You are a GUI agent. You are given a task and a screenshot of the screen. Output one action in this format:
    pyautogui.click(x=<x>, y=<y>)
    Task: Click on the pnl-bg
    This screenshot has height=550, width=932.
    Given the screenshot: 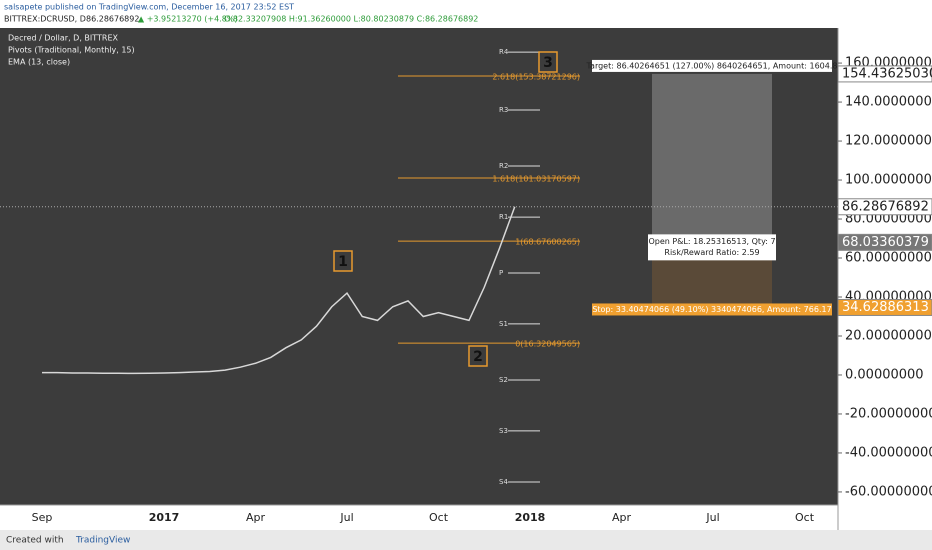 What is the action you would take?
    pyautogui.click(x=712, y=247)
    